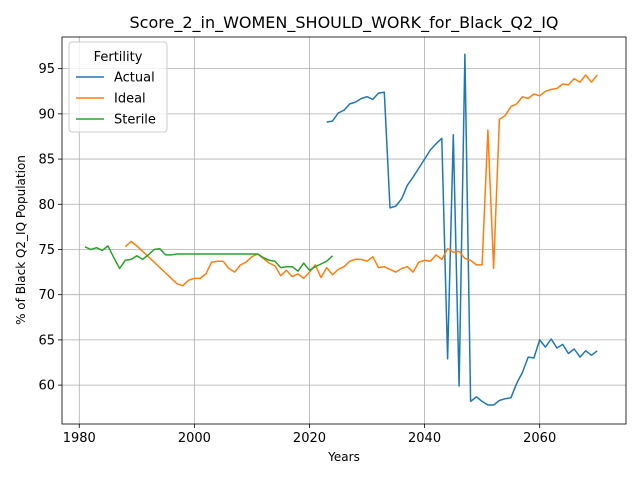 Image resolution: width=640 pixels, height=480 pixels. Describe the element at coordinates (46, 386) in the screenshot. I see `y-tick-label: 60` at that location.